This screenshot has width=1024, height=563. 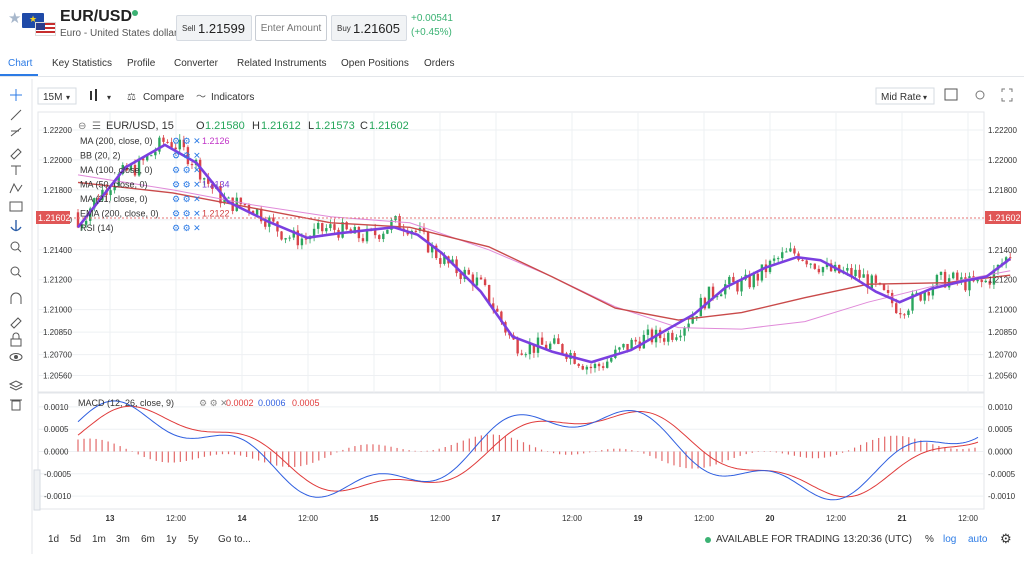 I want to click on compare-button: ⚖ Compare, so click(x=156, y=97).